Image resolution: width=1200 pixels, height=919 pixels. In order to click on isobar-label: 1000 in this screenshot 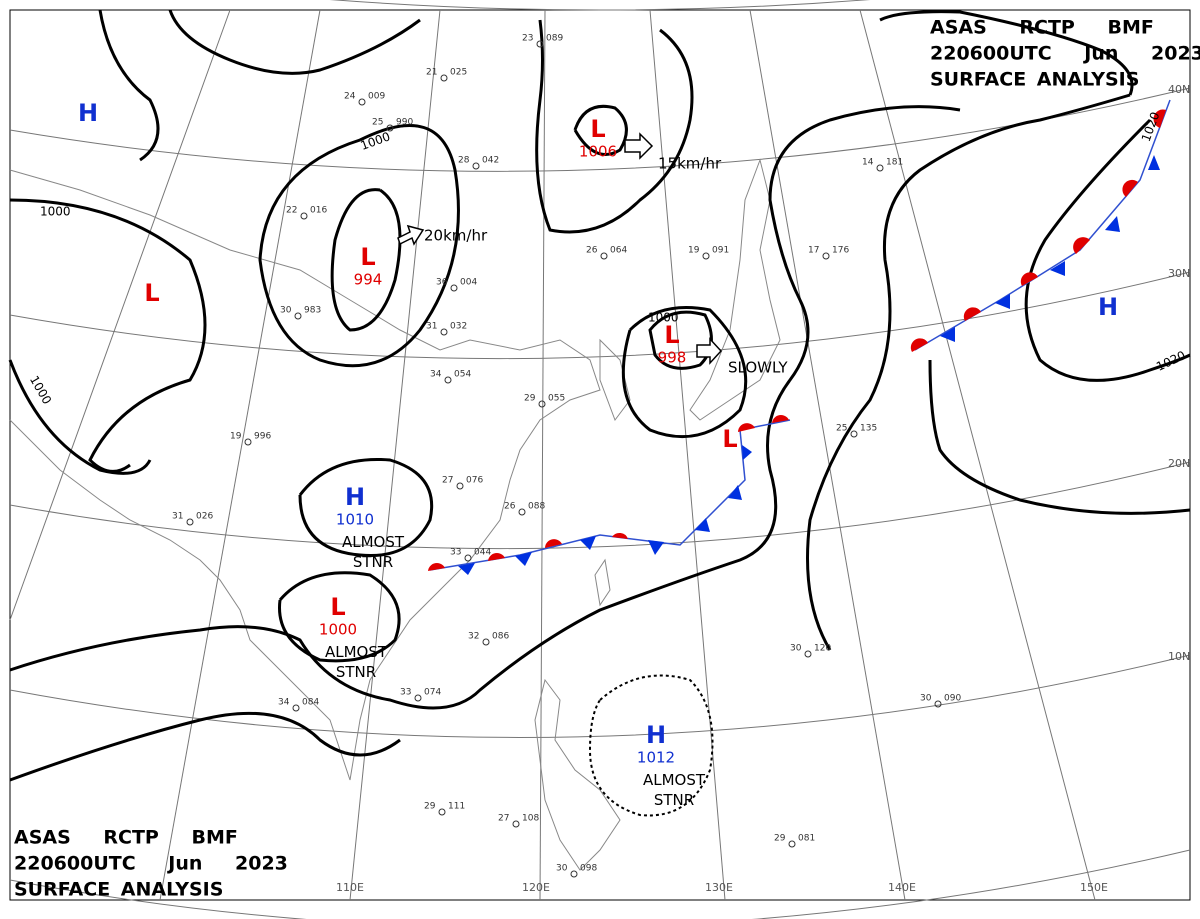, I will do `click(663, 318)`.